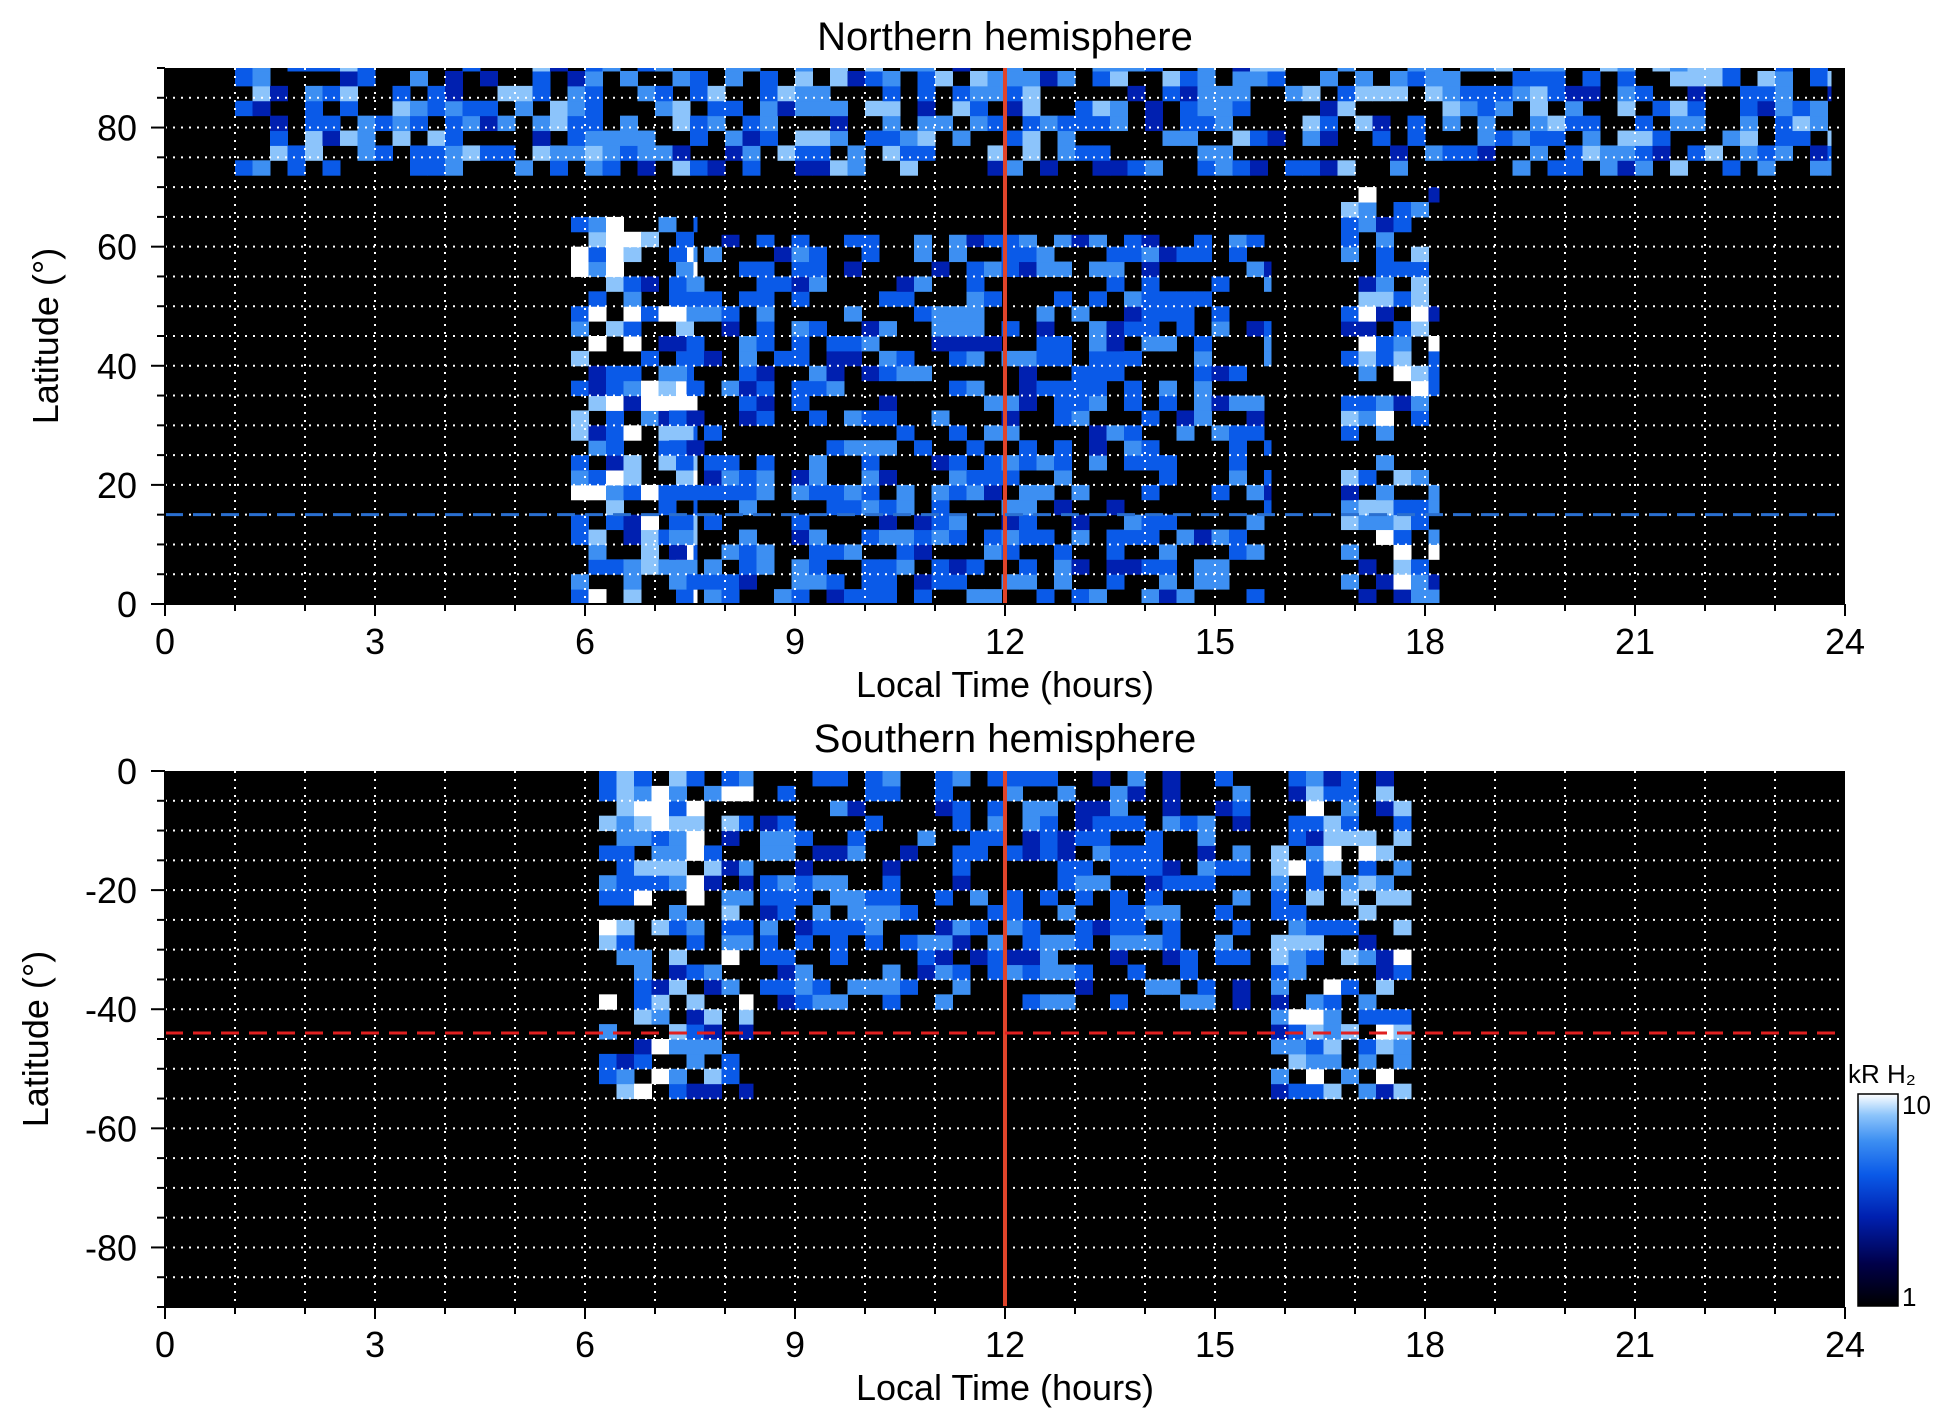 The width and height of the screenshot is (1950, 1423). I want to click on x-tick-label: 24, so click(1845, 1344).